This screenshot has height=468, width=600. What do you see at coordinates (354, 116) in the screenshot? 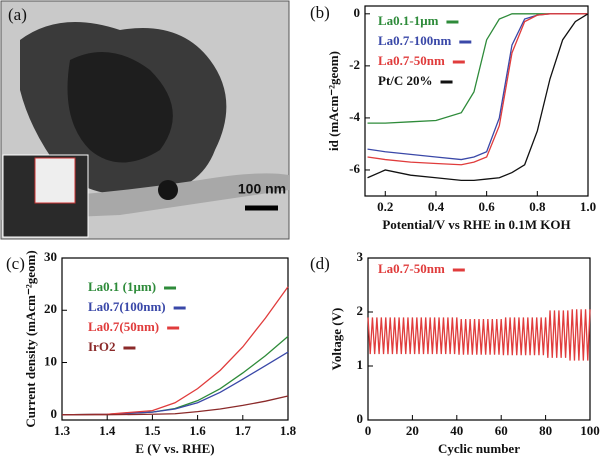
I see `y-tick-label: -4` at bounding box center [354, 116].